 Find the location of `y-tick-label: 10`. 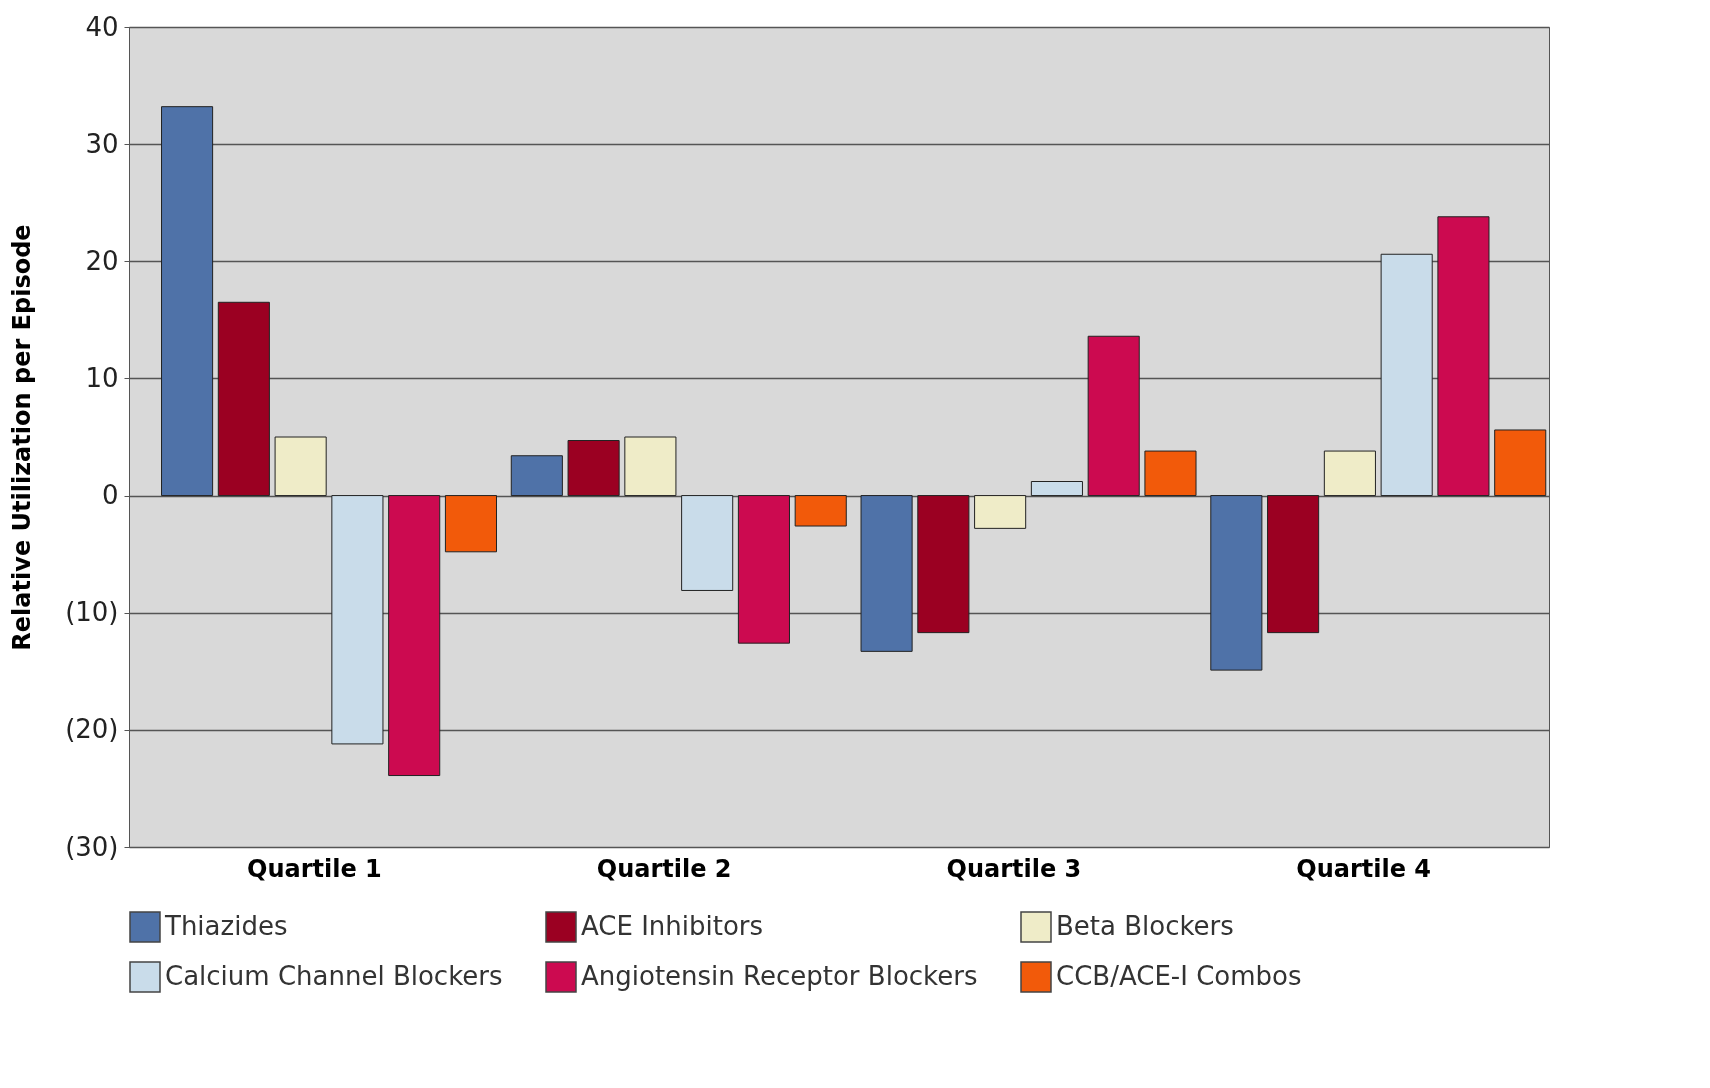

y-tick-label: 10 is located at coordinates (102, 377).